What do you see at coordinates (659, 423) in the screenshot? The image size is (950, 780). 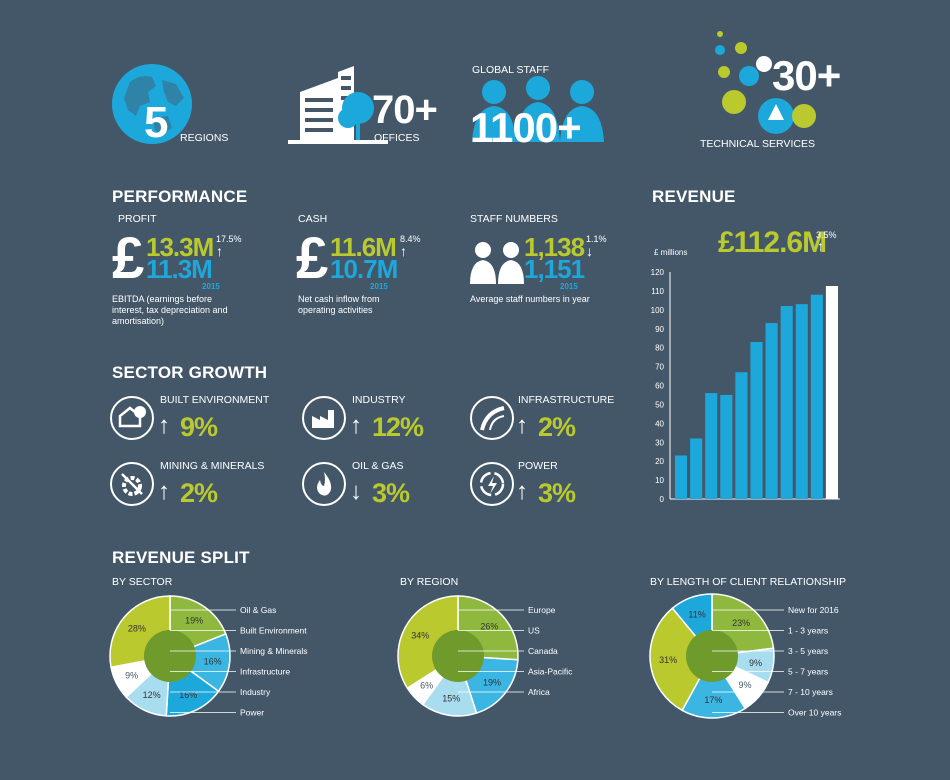 I see `y-tick-label: 40` at bounding box center [659, 423].